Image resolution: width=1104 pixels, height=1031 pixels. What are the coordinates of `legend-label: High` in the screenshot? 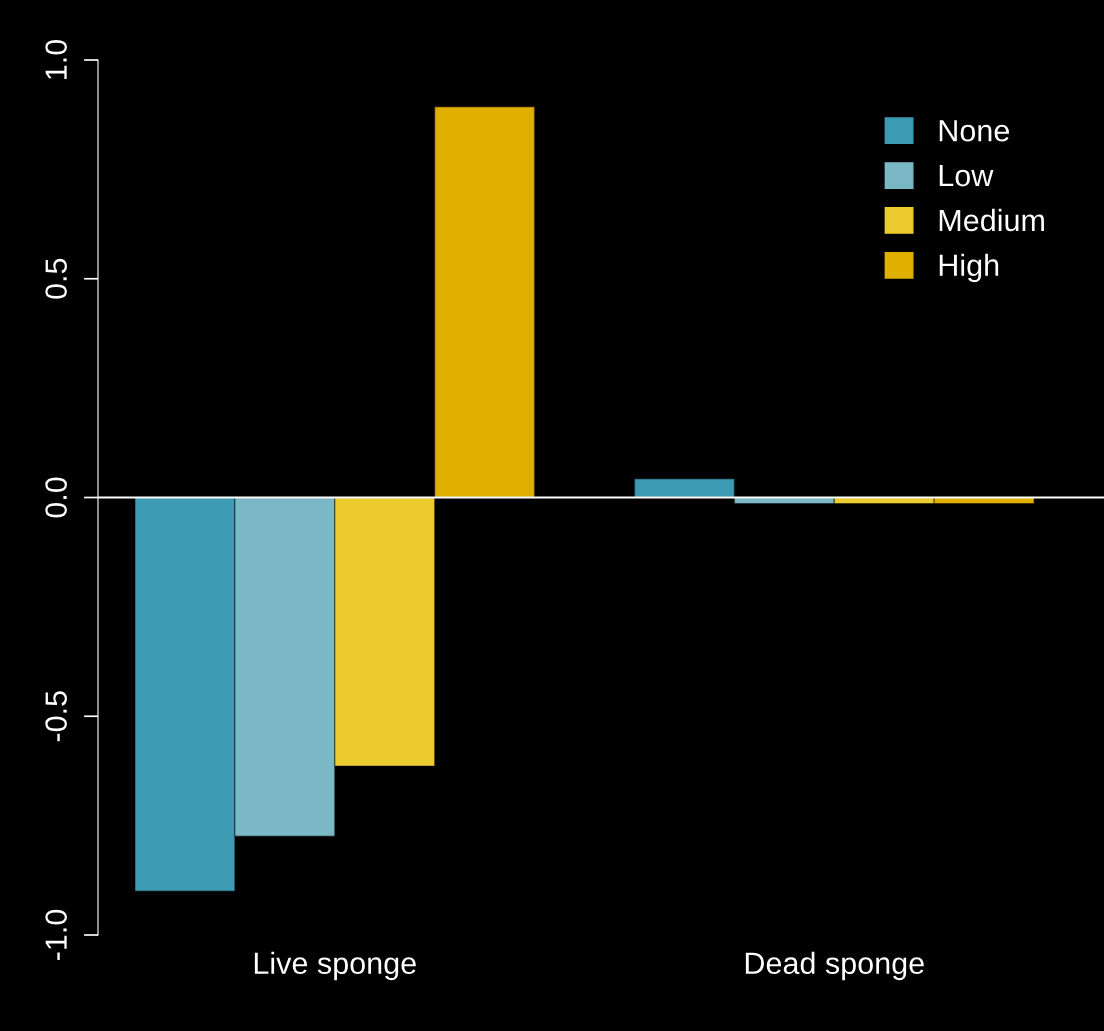 It's located at (969, 268).